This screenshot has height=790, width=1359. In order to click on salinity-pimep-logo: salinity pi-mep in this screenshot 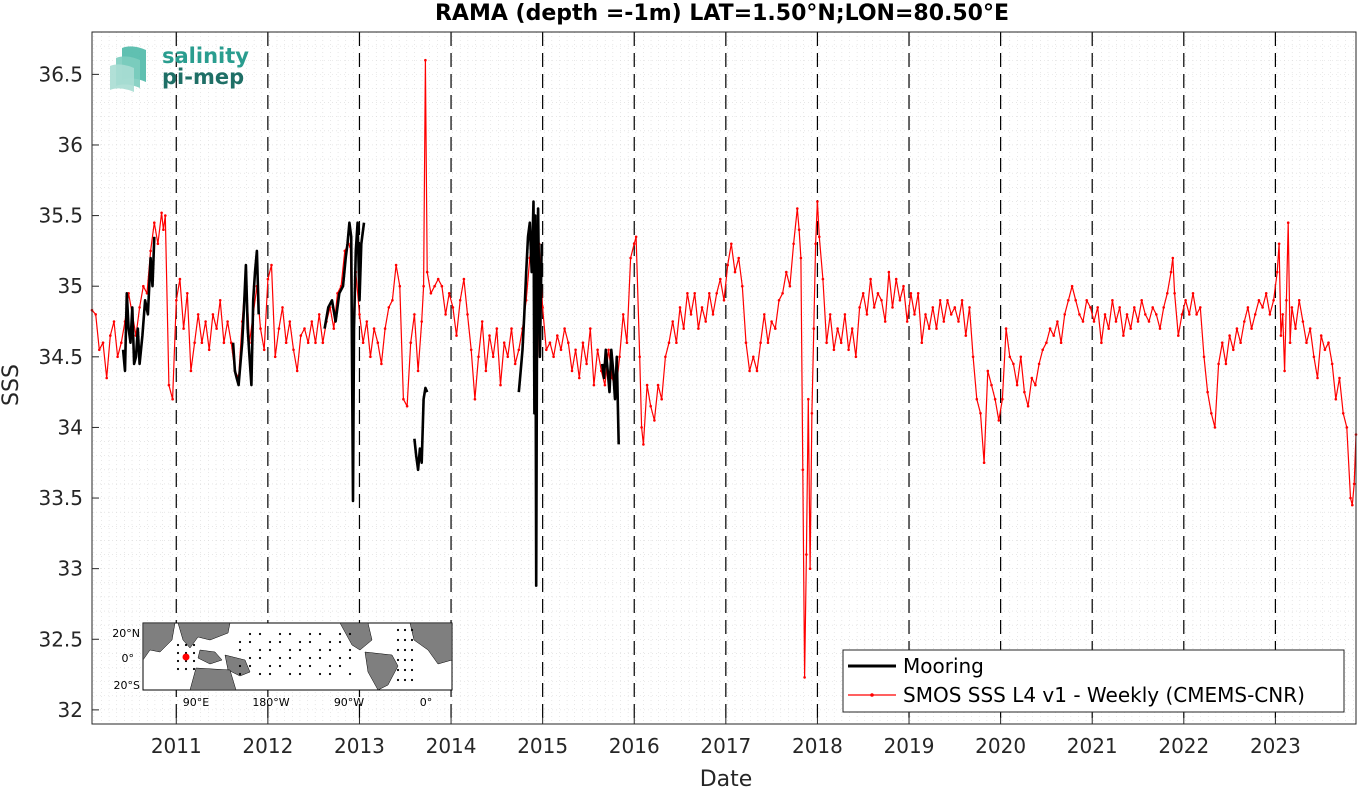, I will do `click(179, 68)`.